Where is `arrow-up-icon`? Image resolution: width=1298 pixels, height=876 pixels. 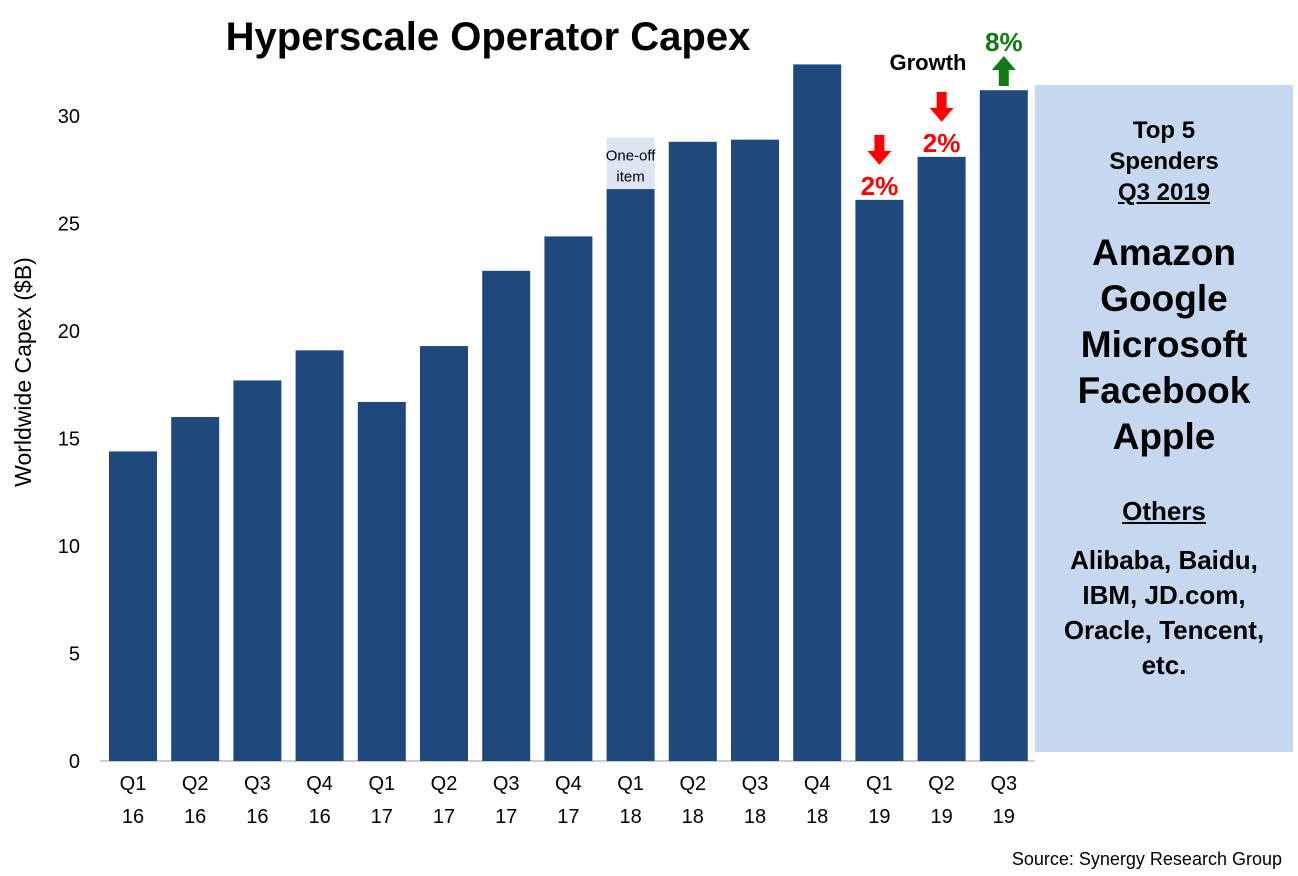
arrow-up-icon is located at coordinates (1003, 71).